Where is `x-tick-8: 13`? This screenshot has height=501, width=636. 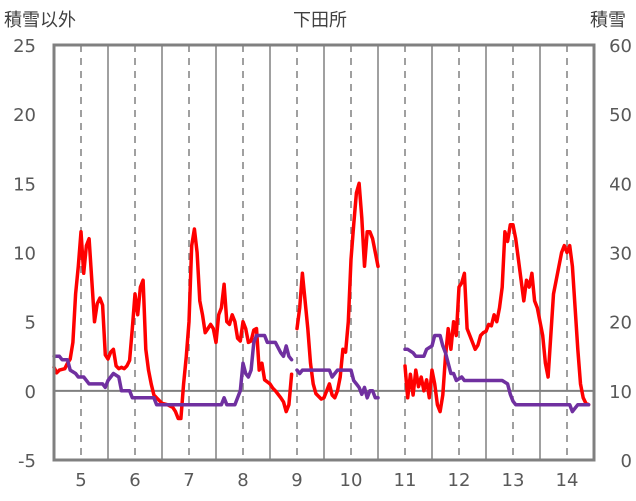 x-tick-8: 13 is located at coordinates (513, 480).